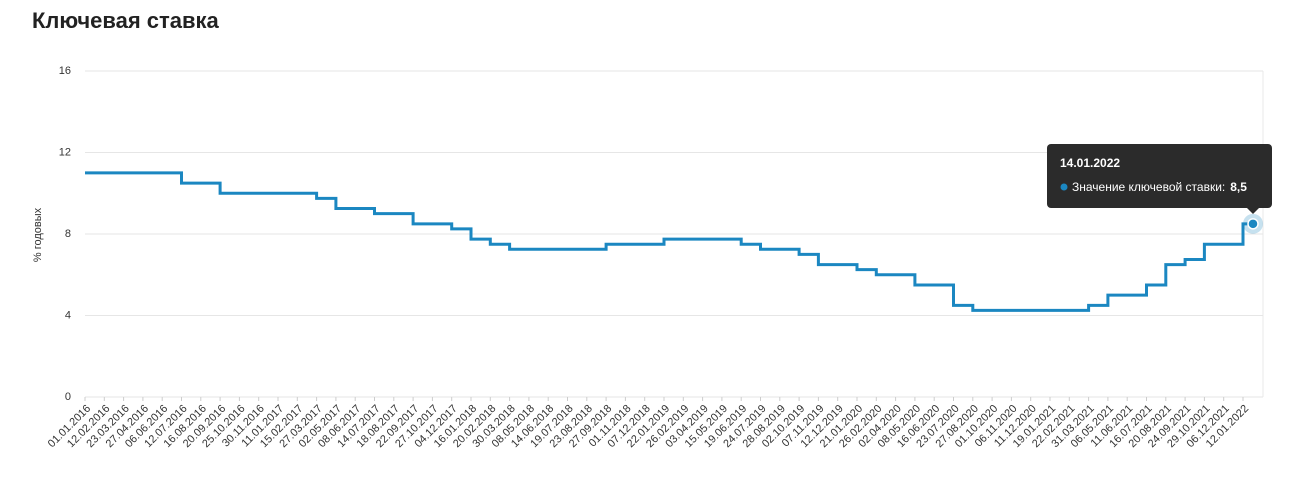  What do you see at coordinates (1159, 176) in the screenshot?
I see `tooltip-box` at bounding box center [1159, 176].